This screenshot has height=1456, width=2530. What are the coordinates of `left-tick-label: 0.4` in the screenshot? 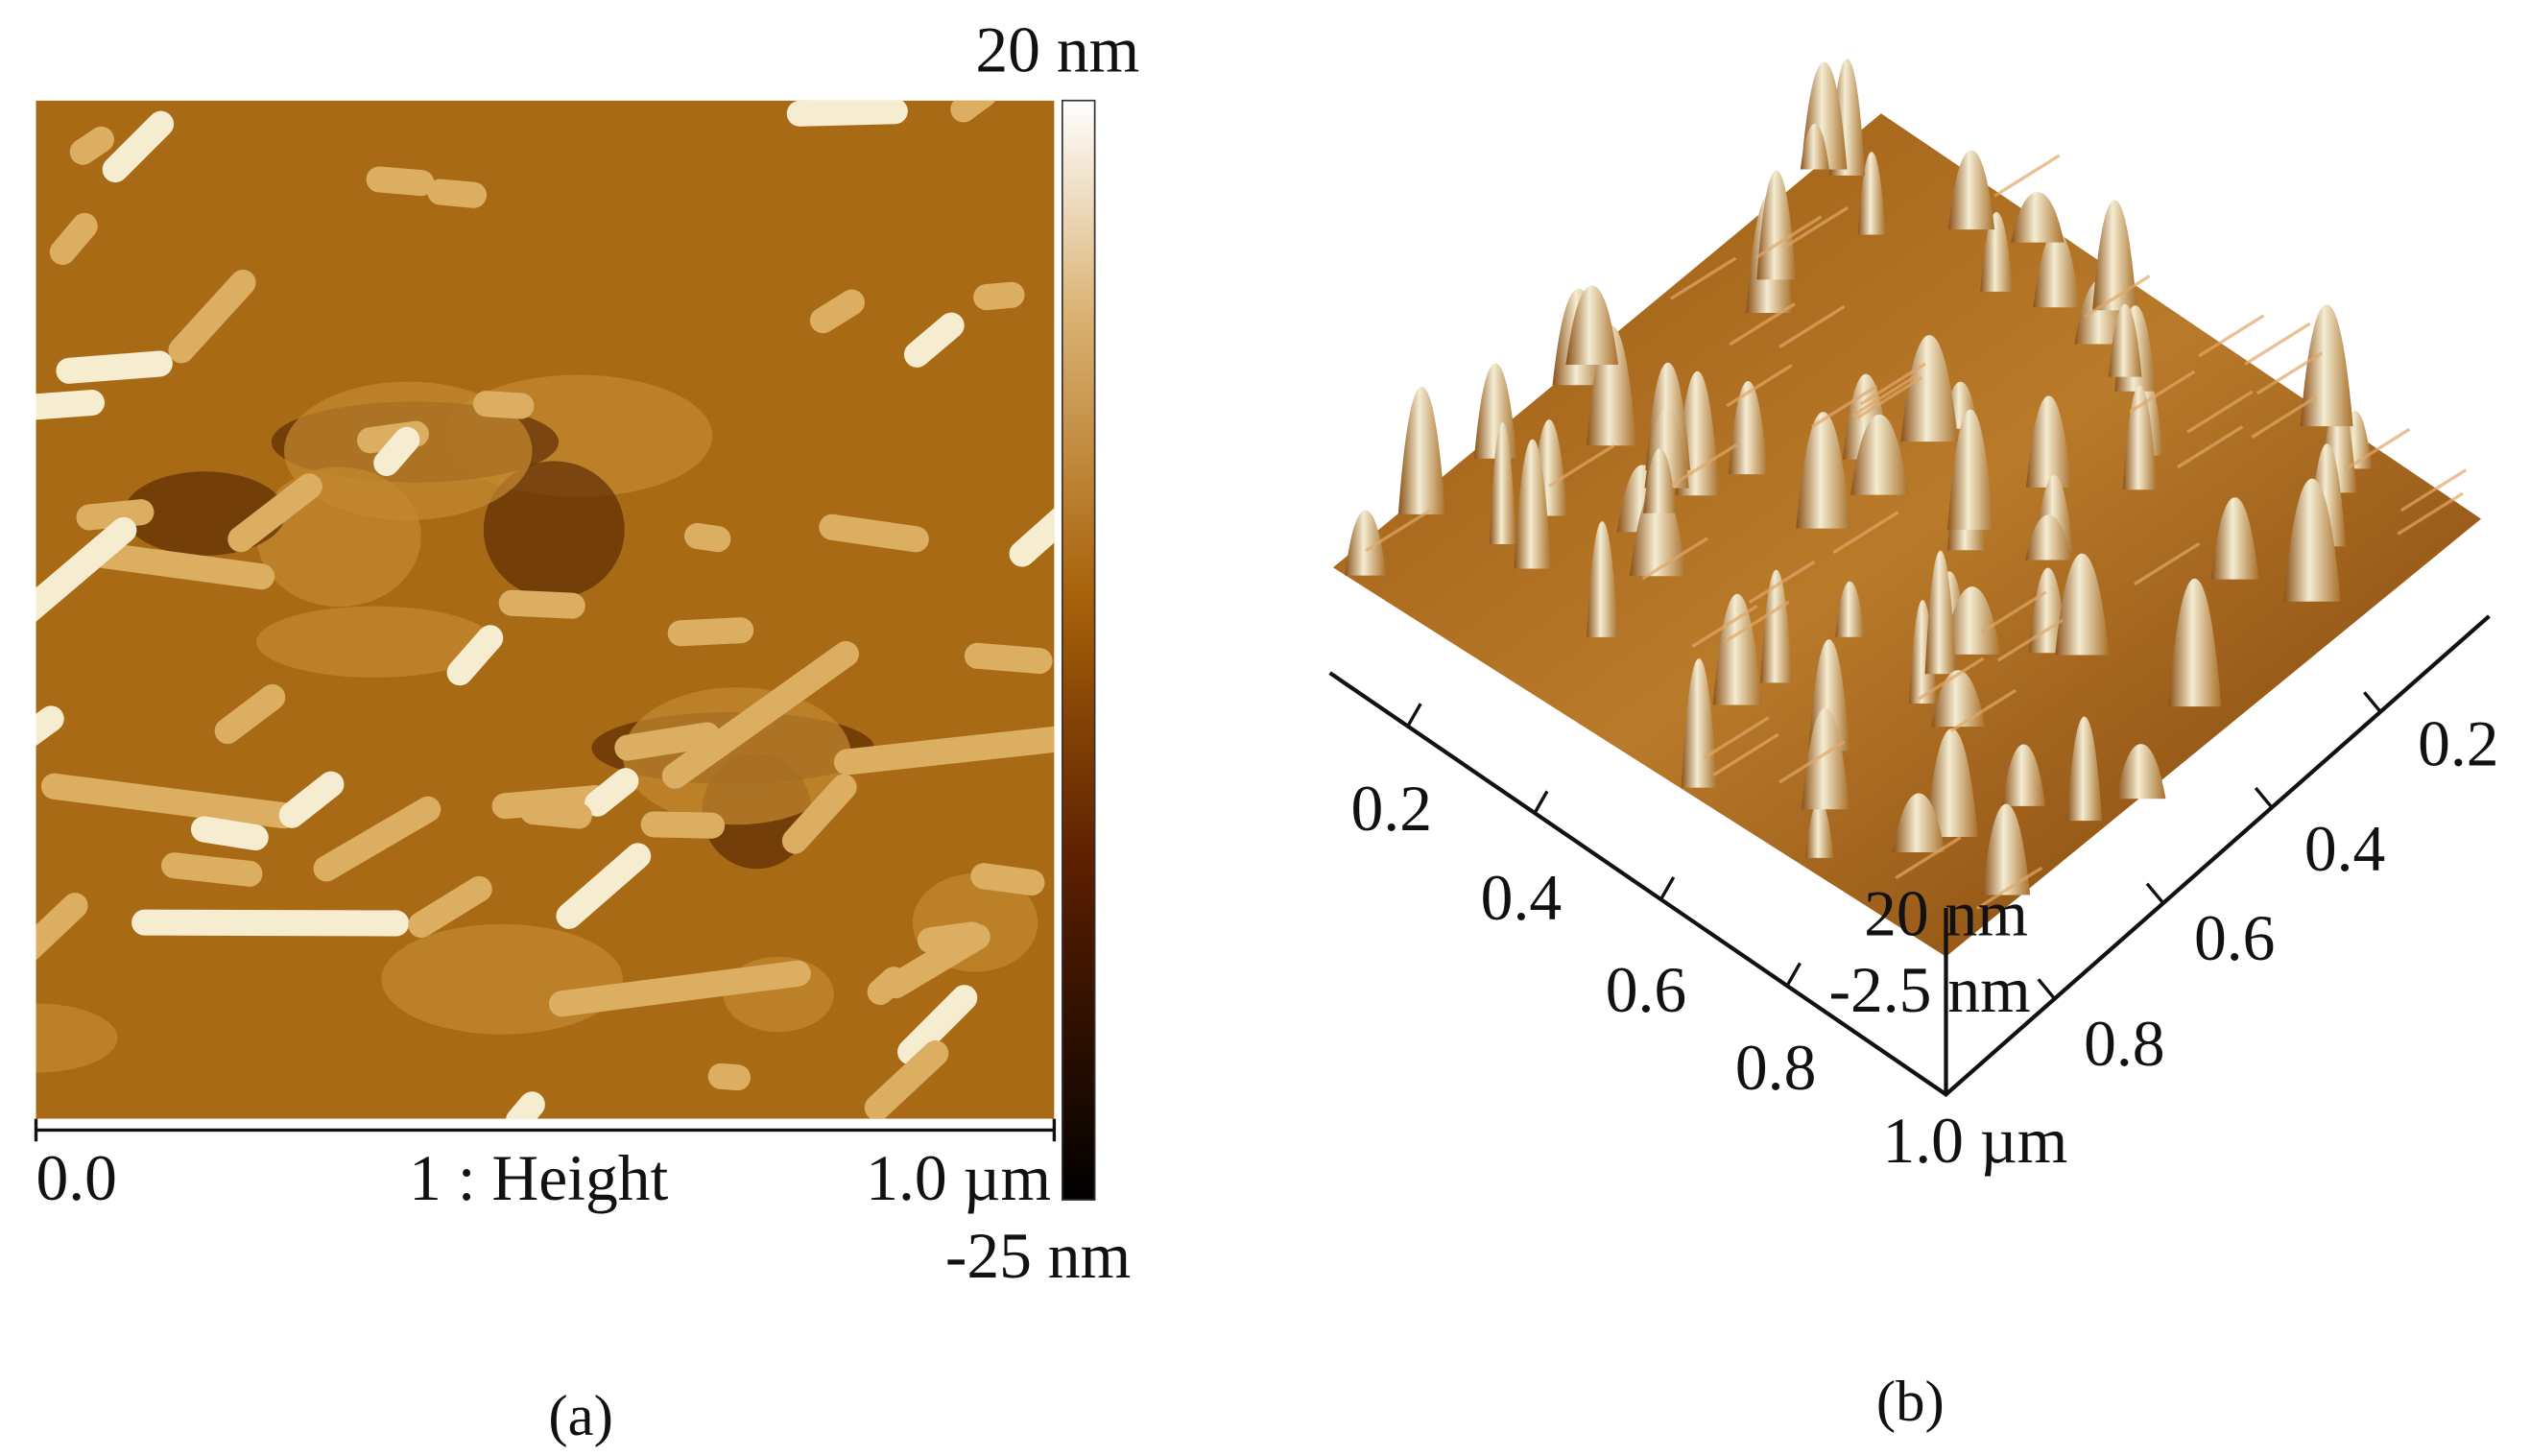 It's located at (1521, 898).